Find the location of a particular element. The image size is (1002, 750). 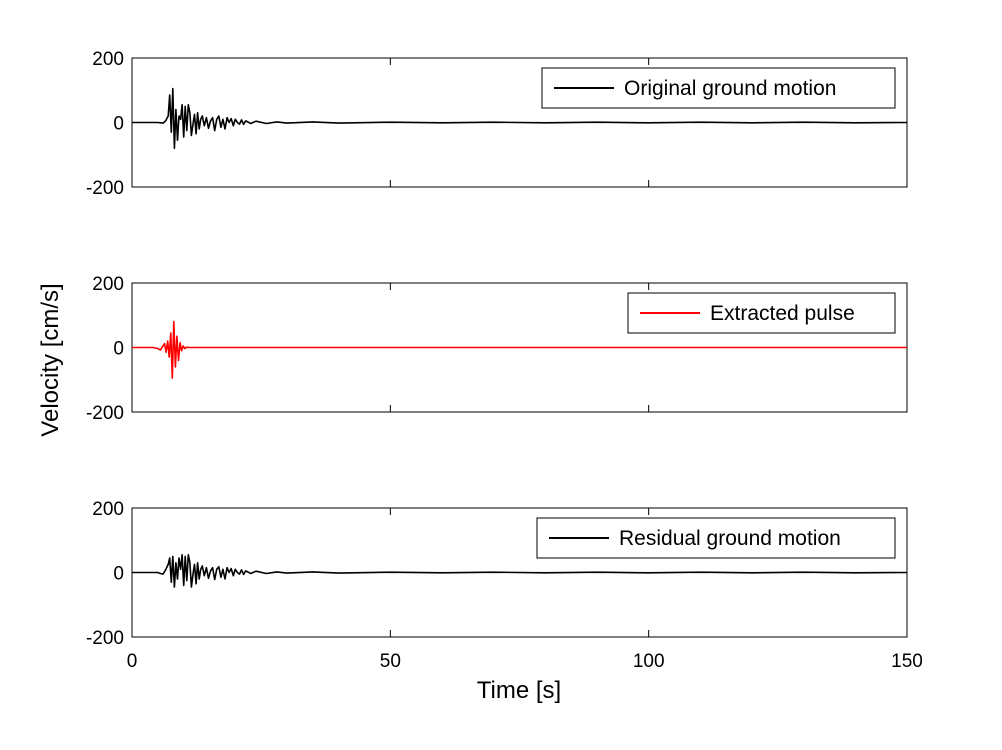

legend-2: Extracted pulse is located at coordinates (761, 313).